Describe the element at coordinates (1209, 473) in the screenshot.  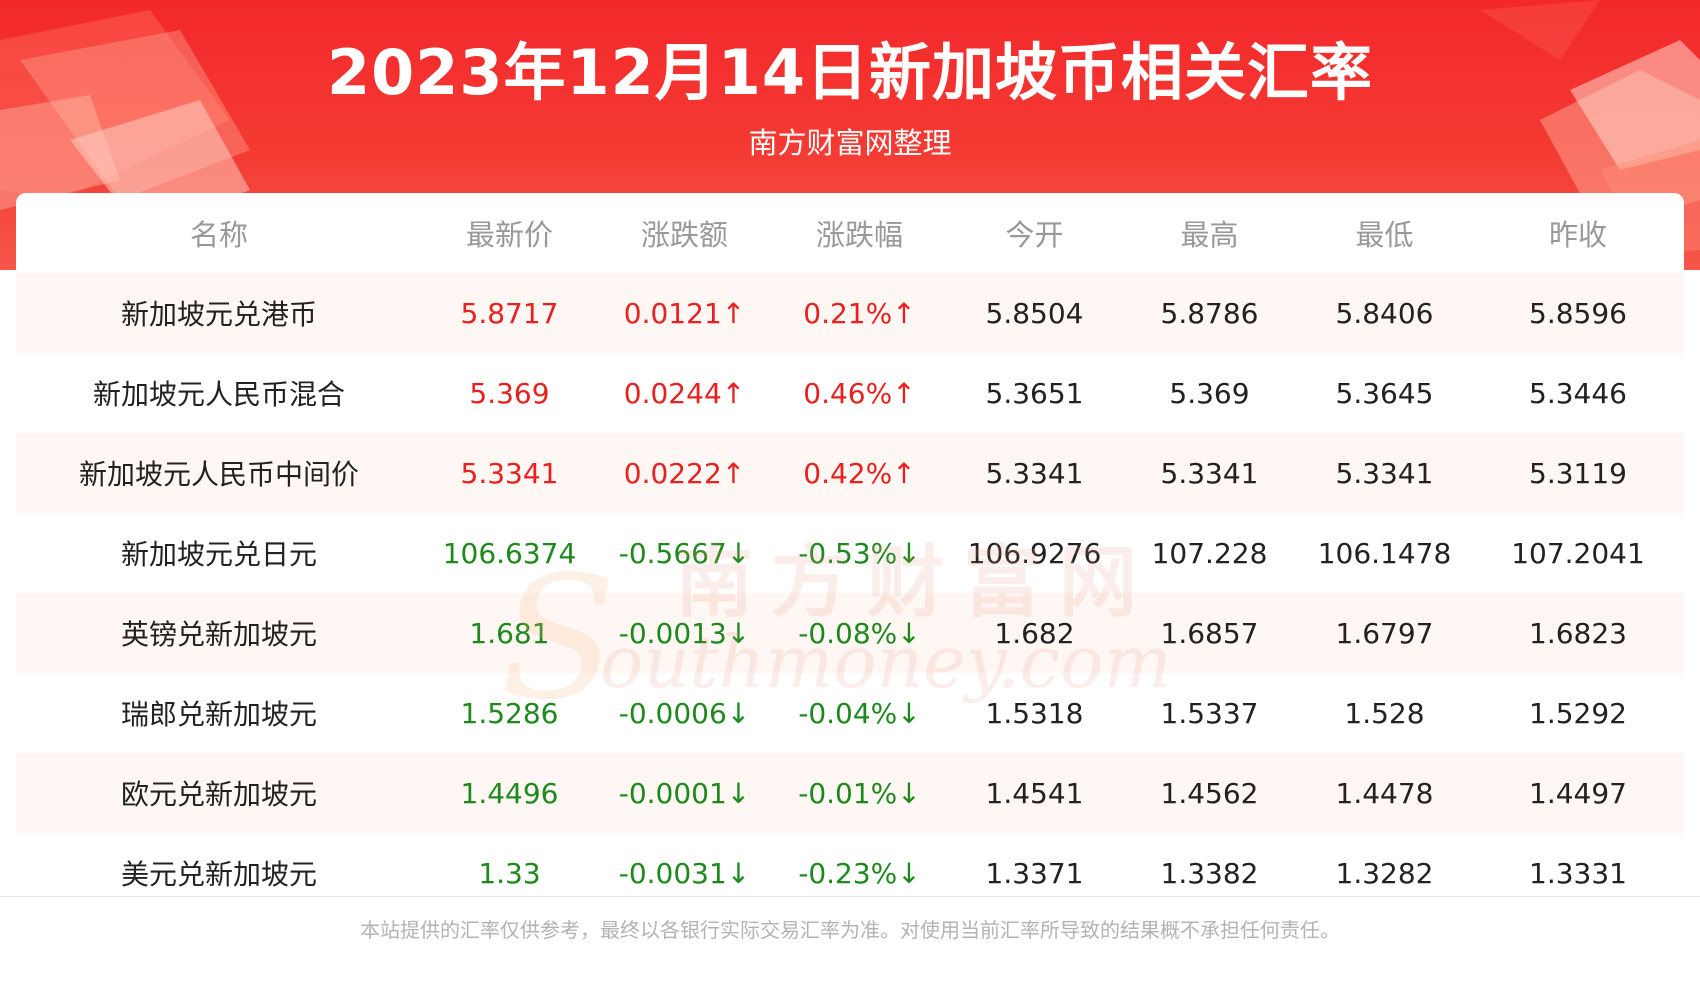
I see `cell-high: 5.3341` at that location.